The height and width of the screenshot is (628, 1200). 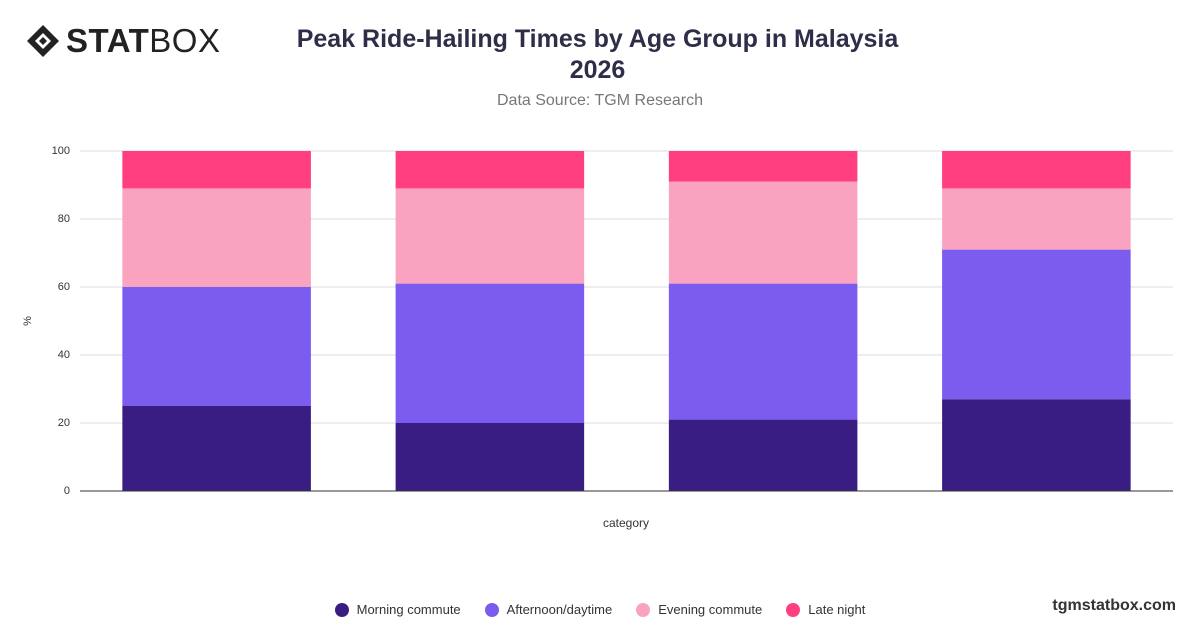 What do you see at coordinates (837, 609) in the screenshot?
I see `legend-label: Late night` at bounding box center [837, 609].